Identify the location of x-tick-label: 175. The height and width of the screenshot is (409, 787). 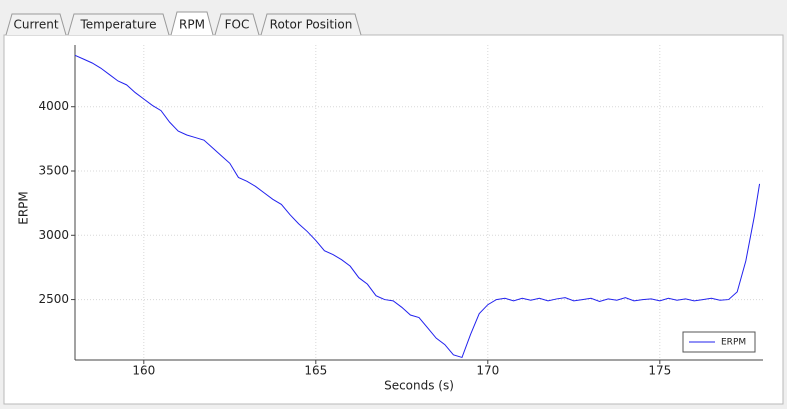
(659, 371).